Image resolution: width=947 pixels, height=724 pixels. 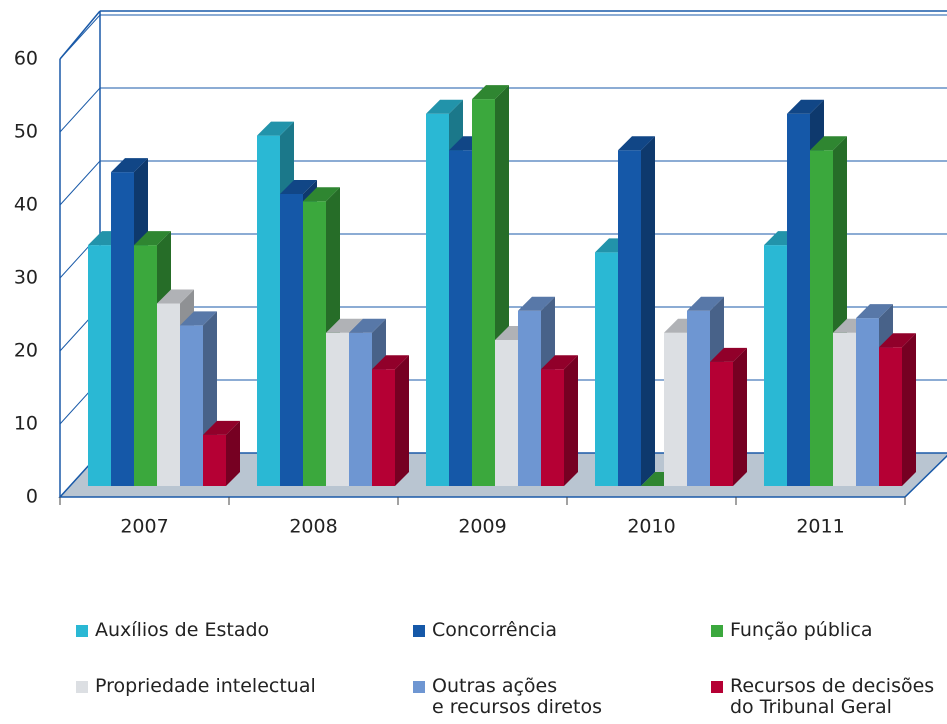 What do you see at coordinates (26, 351) in the screenshot?
I see `y-tick-label: 20` at bounding box center [26, 351].